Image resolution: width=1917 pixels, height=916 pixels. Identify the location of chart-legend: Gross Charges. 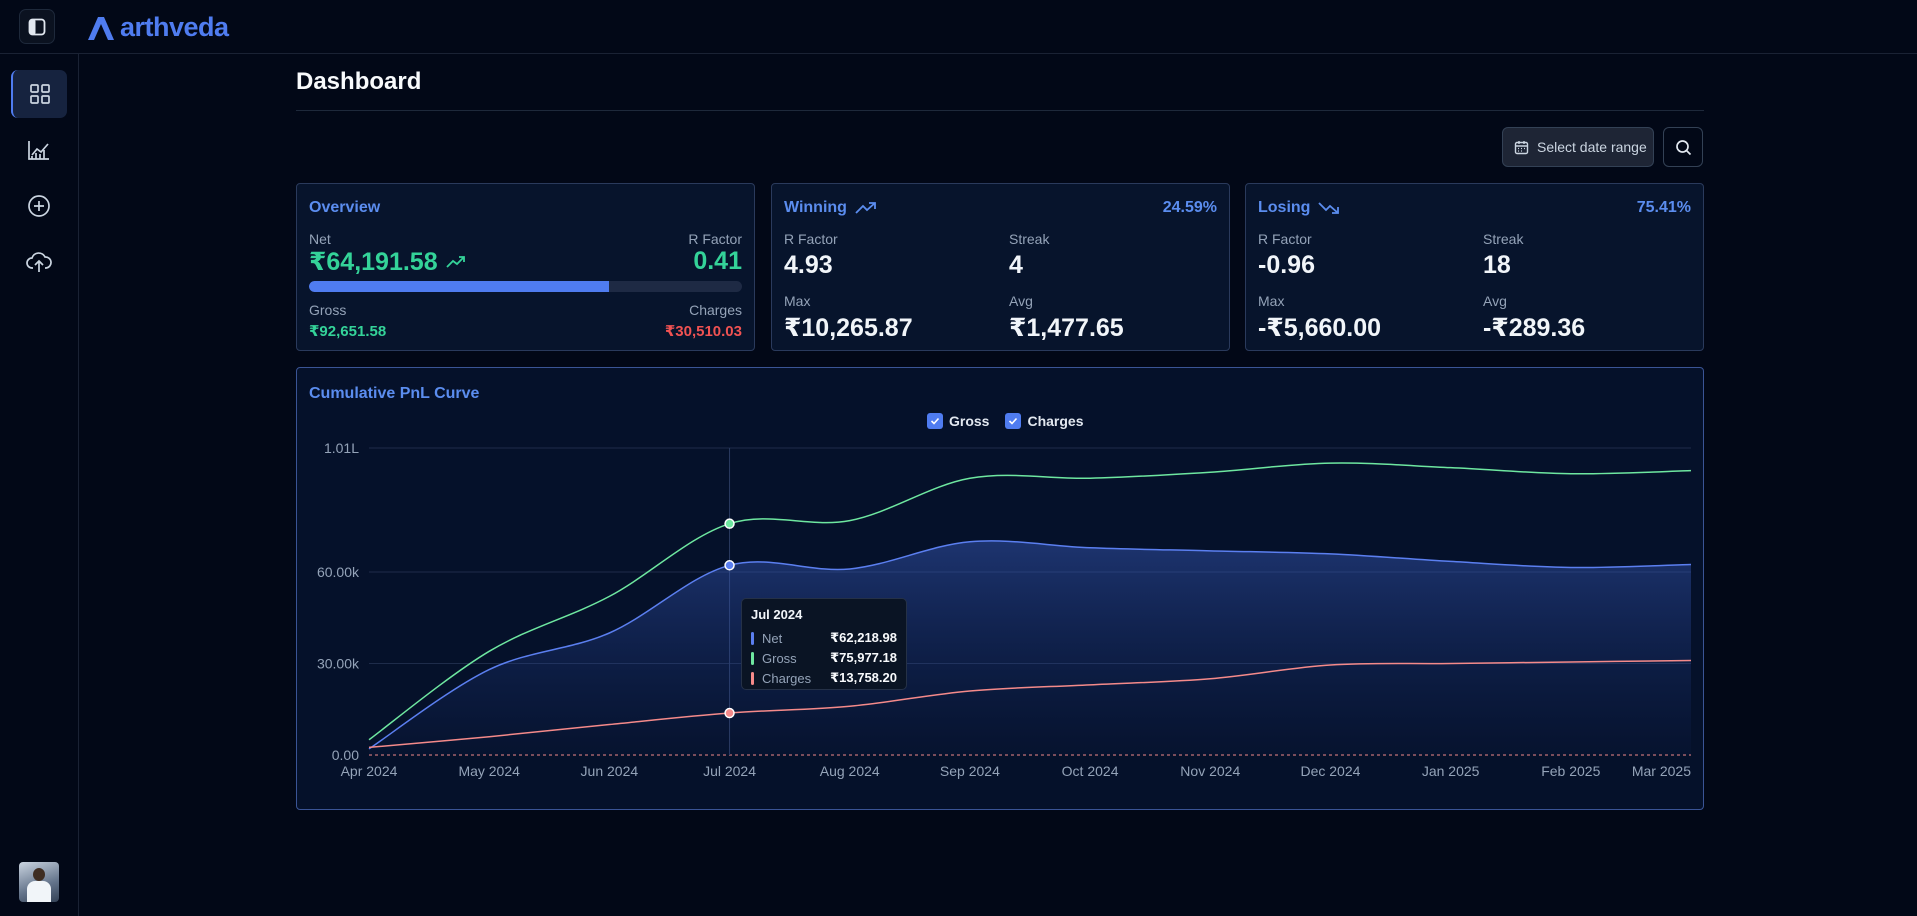
(1005, 421).